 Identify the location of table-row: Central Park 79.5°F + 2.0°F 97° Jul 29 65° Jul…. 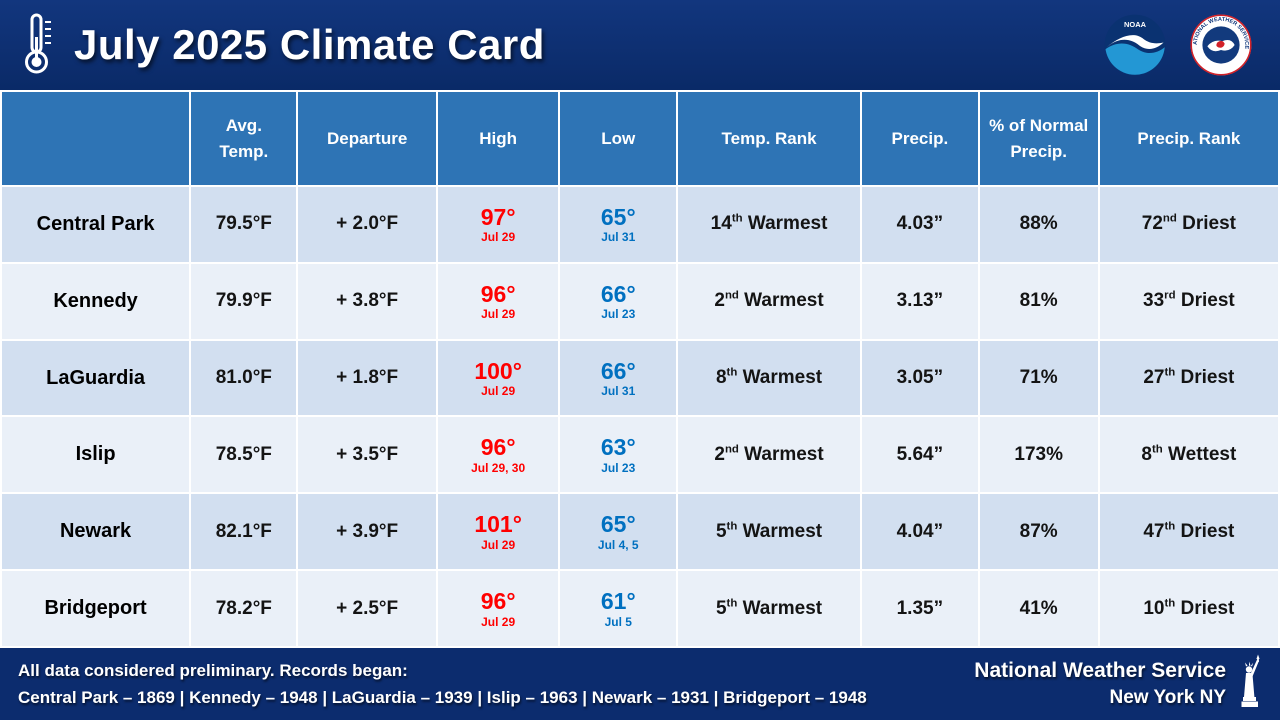
(640, 224).